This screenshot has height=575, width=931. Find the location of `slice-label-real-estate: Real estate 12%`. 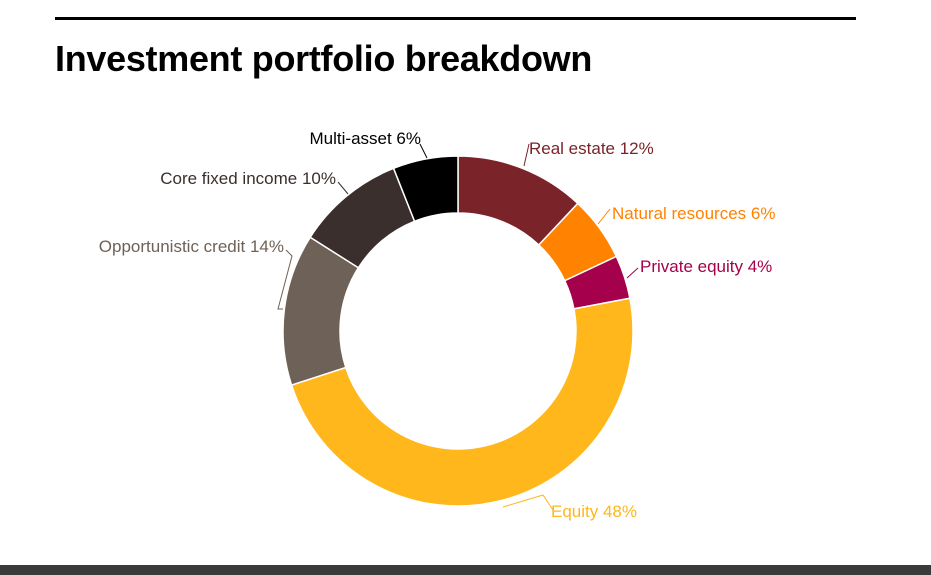

slice-label-real-estate: Real estate 12% is located at coordinates (591, 148).